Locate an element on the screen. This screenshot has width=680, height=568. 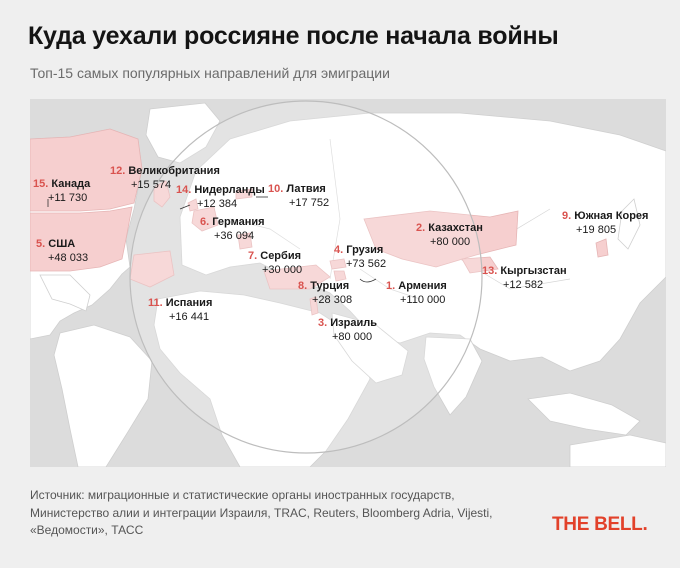
spain-highlight is located at coordinates (152, 269).